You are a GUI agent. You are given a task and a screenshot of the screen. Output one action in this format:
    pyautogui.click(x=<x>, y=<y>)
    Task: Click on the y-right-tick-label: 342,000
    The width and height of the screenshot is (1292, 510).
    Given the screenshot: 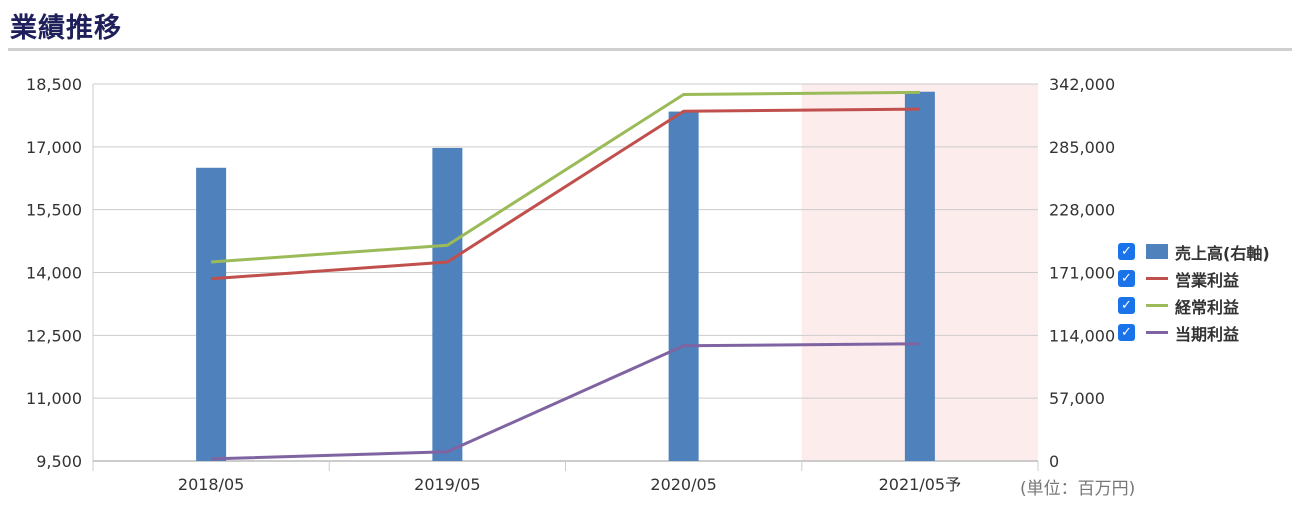 What is the action you would take?
    pyautogui.click(x=1082, y=84)
    